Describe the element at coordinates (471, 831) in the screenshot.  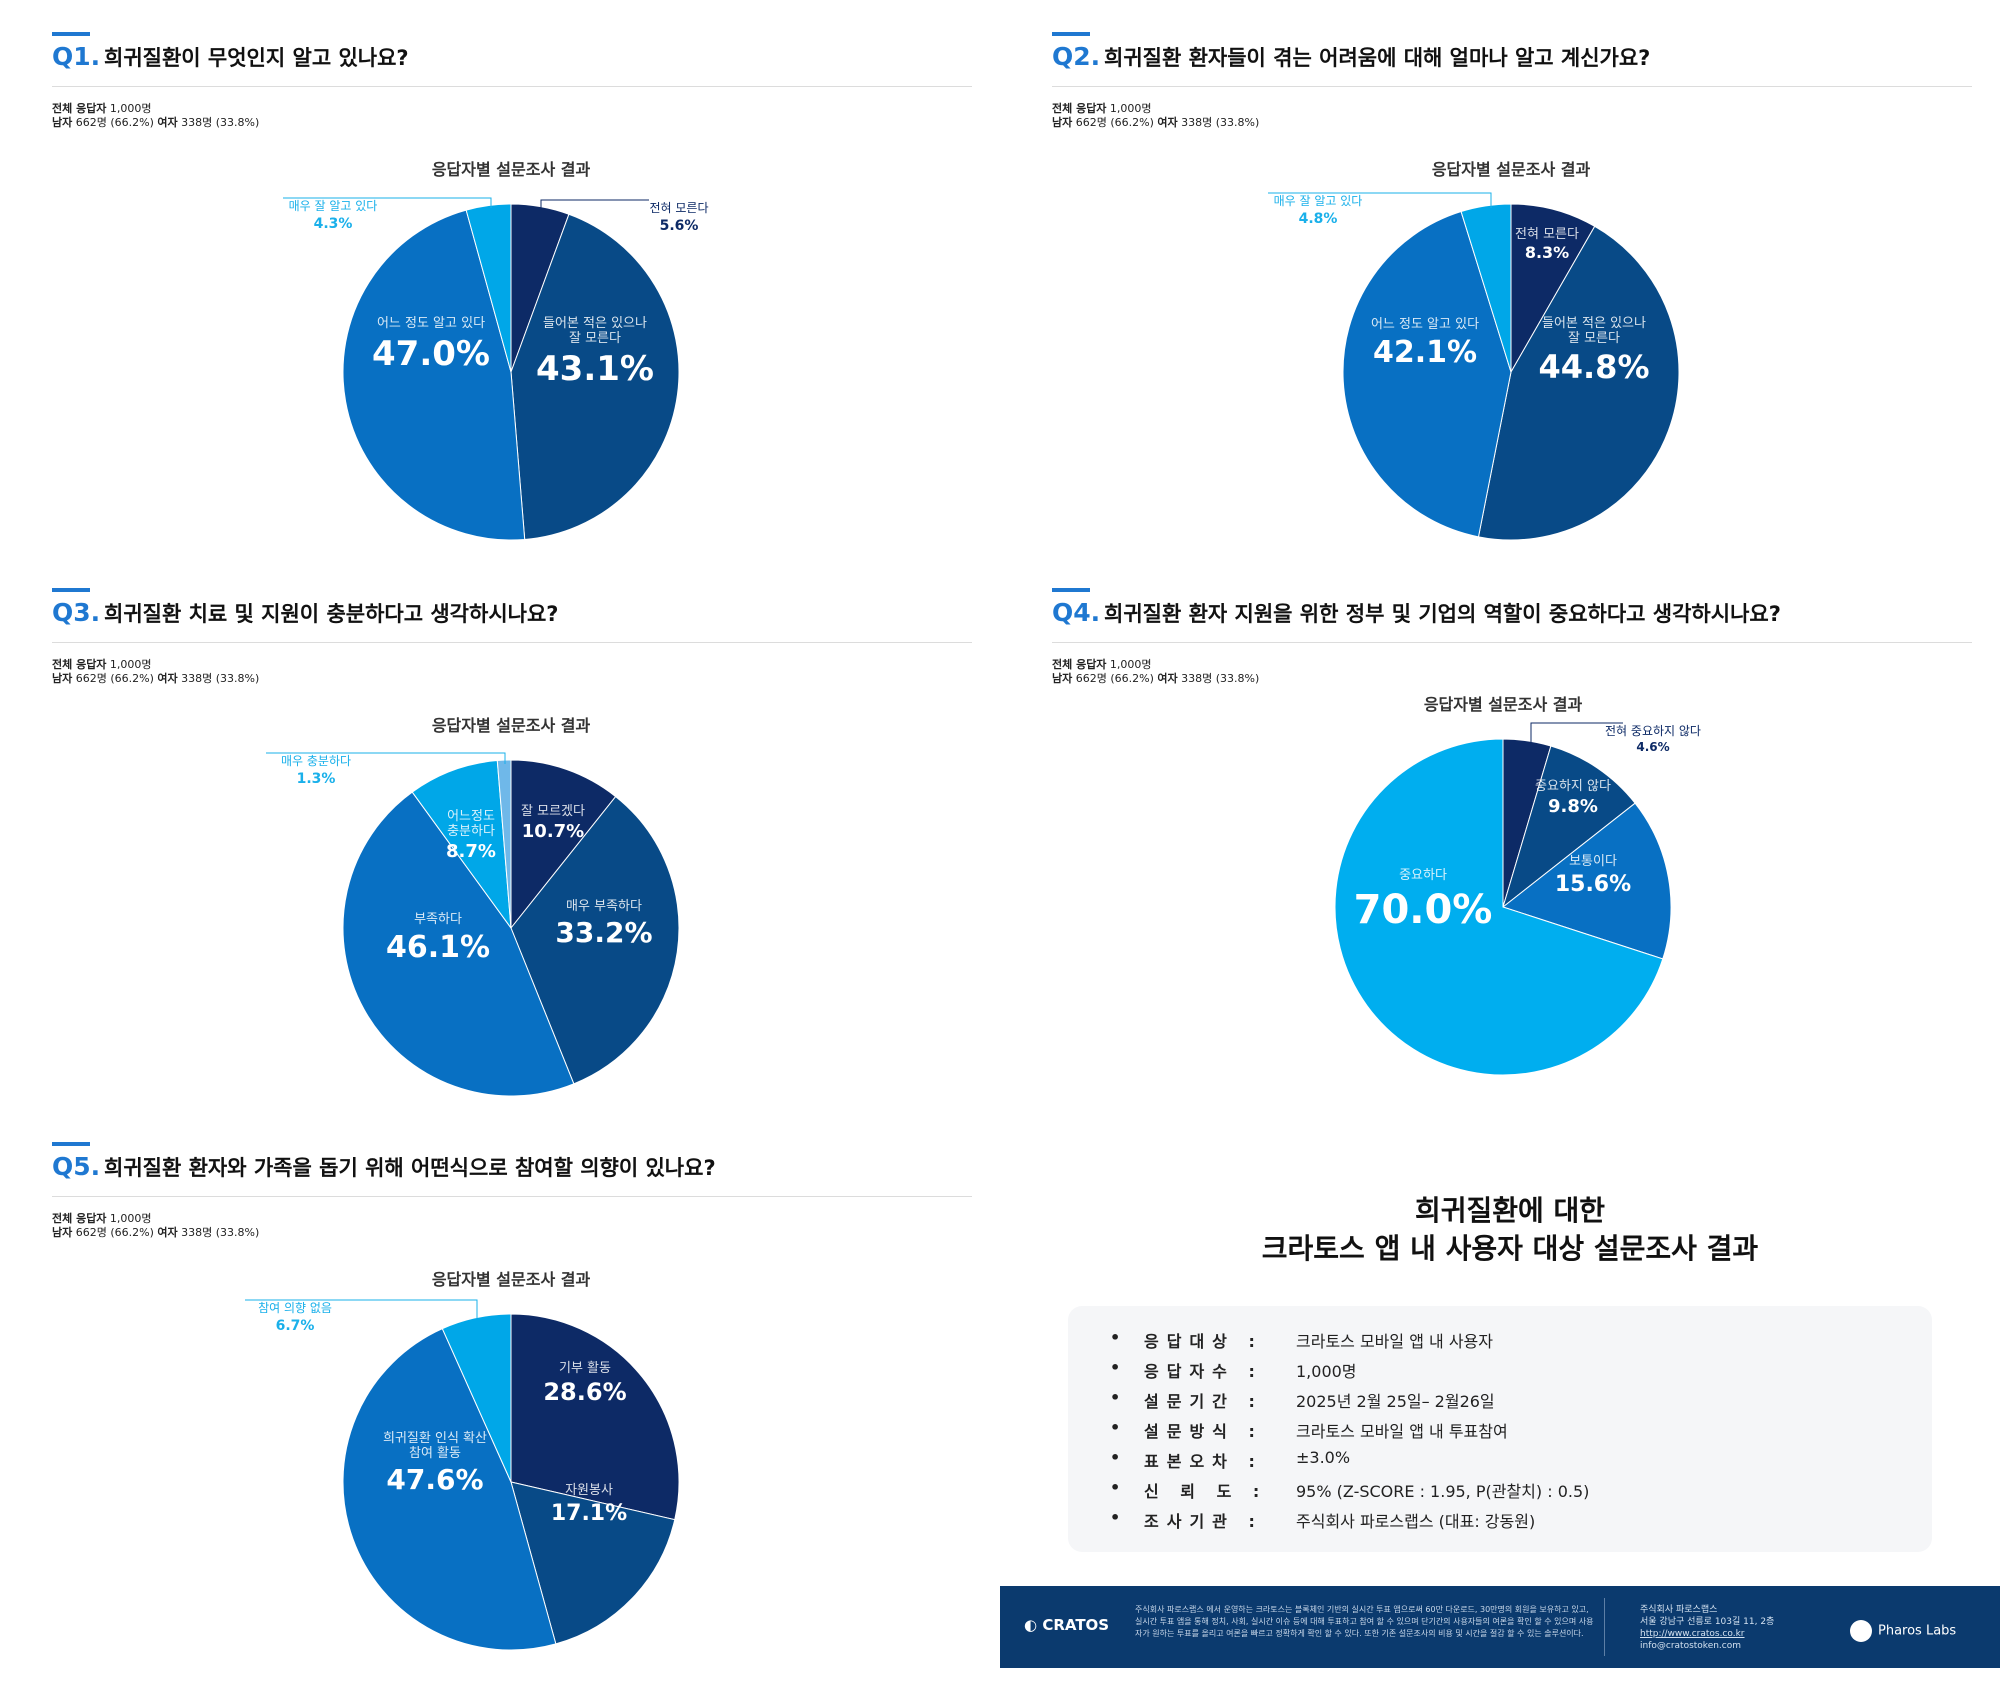
I see `slice-label: 충분하다` at that location.